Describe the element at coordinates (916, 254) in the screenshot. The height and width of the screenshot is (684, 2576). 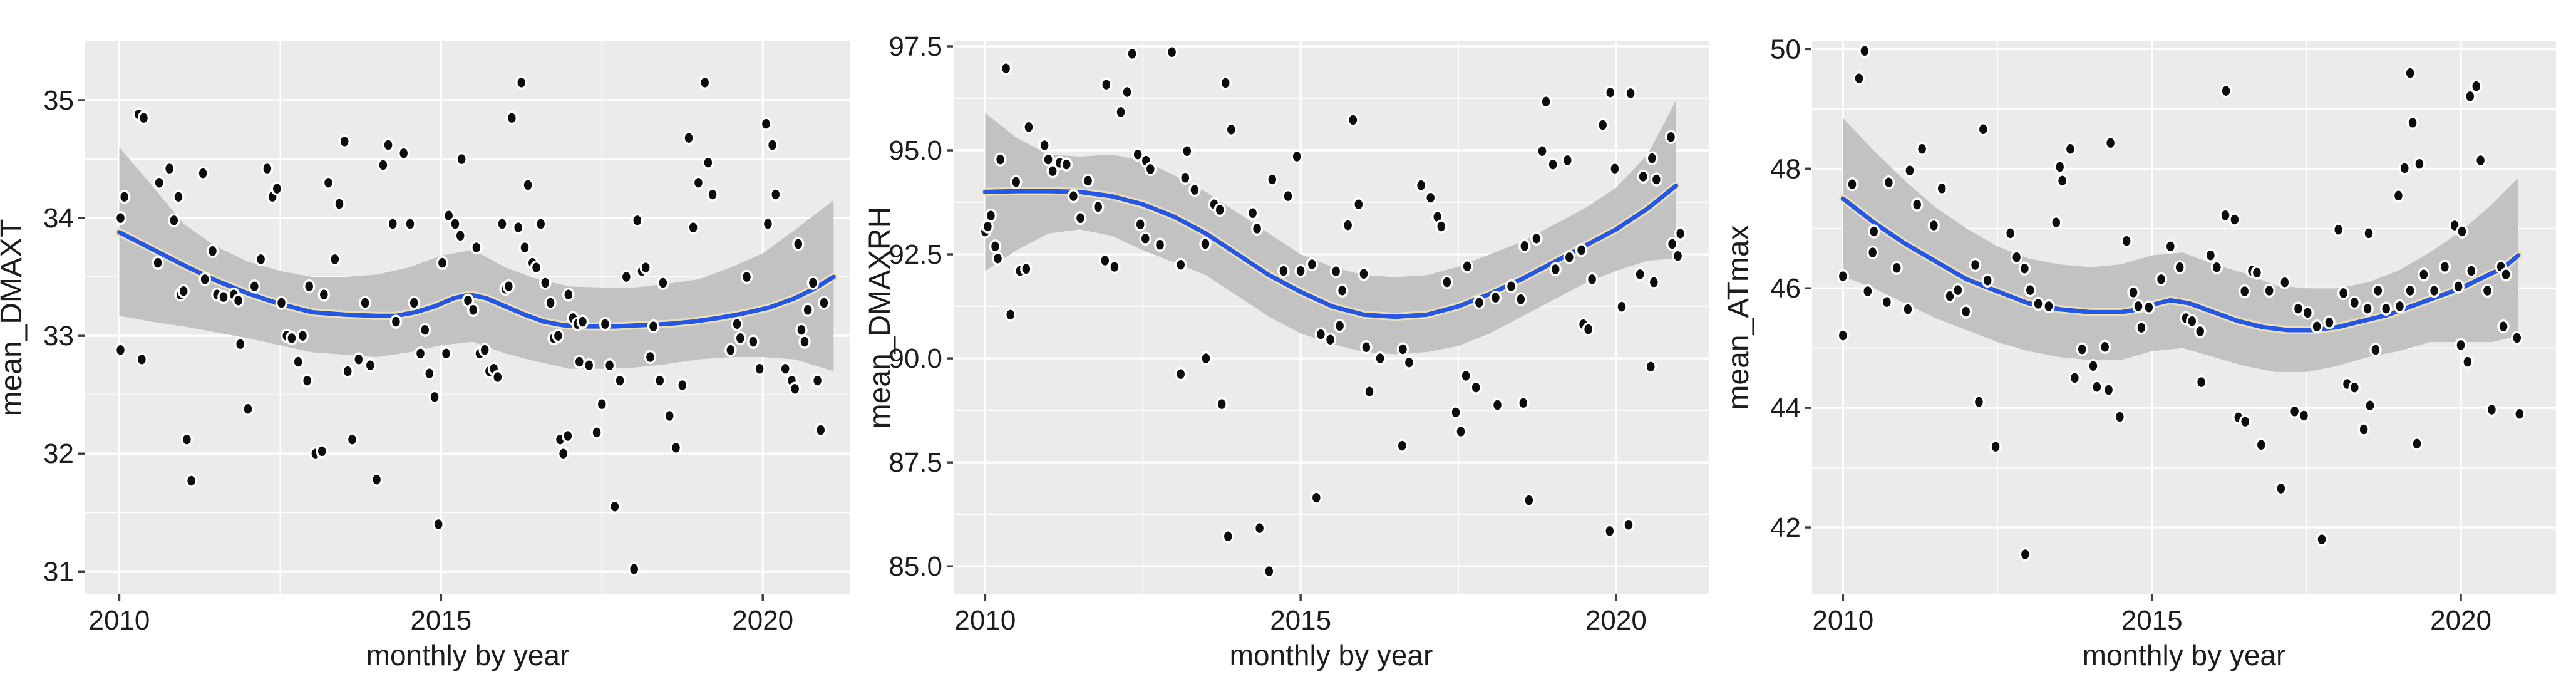
I see `y-tick-label: 92.5` at that location.